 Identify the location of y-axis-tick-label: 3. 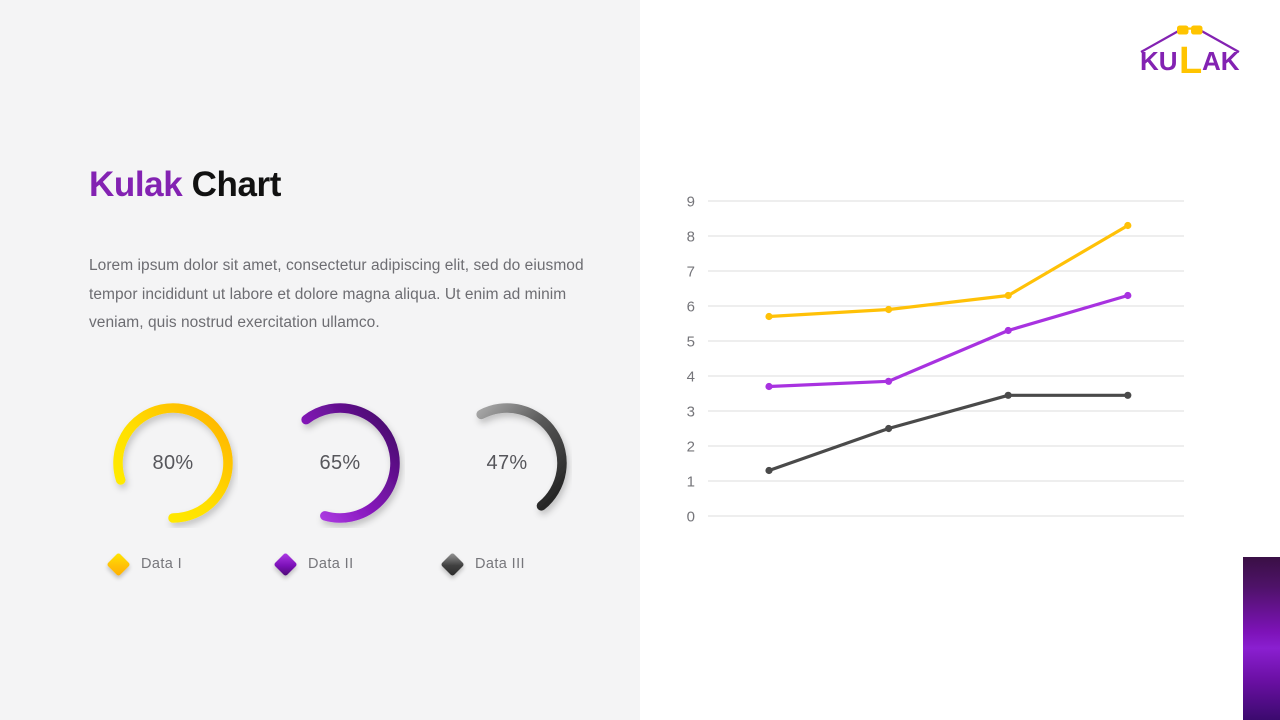
(691, 412).